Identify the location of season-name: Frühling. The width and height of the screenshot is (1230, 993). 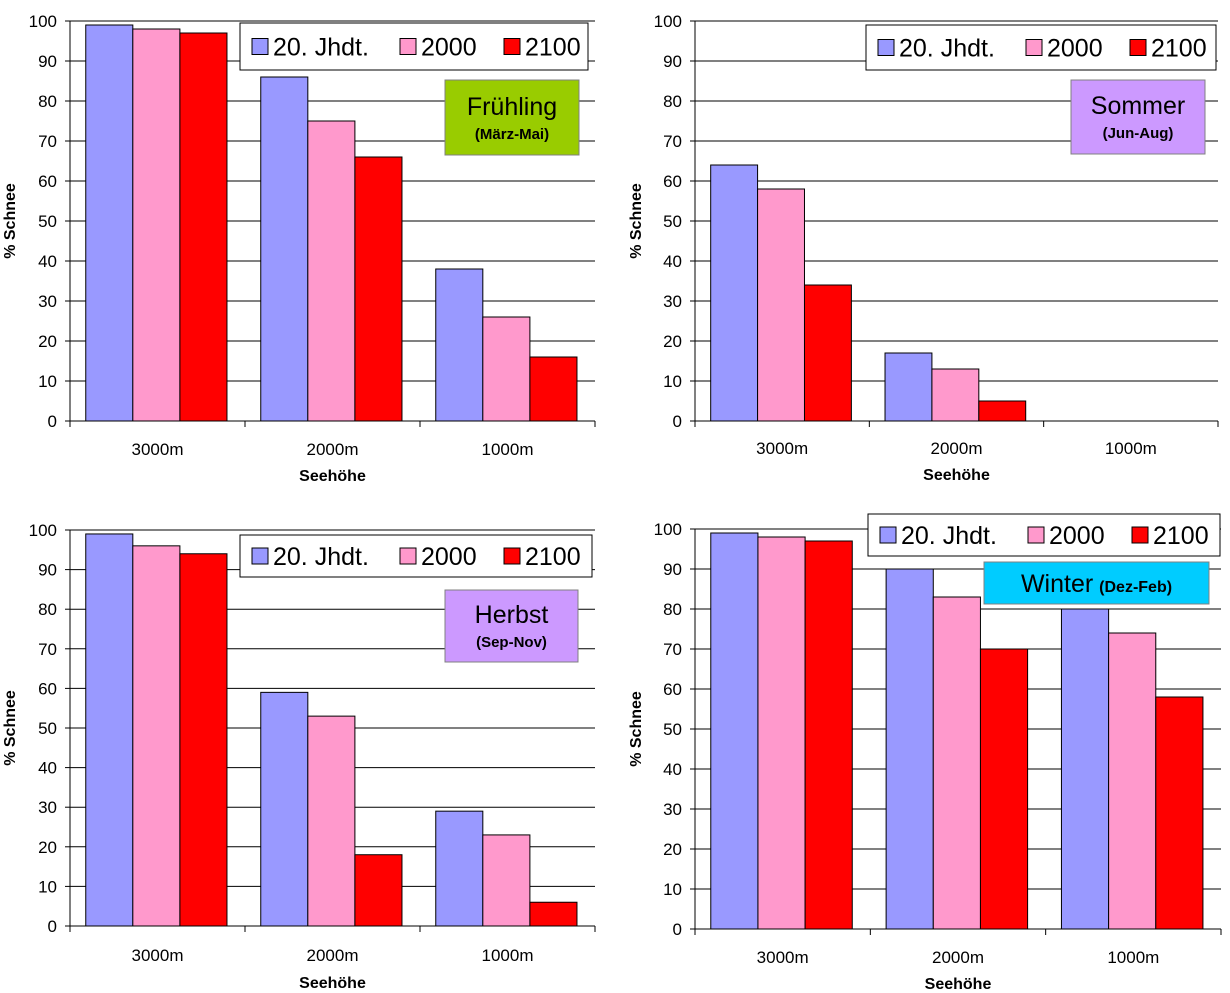
(512, 107).